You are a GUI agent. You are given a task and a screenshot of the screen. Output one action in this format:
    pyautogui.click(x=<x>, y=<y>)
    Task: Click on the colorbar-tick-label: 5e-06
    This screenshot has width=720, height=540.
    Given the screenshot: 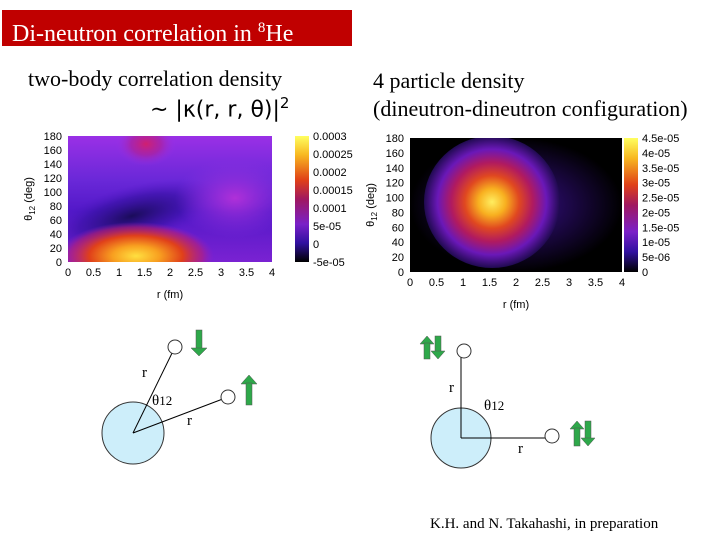 What is the action you would take?
    pyautogui.click(x=656, y=258)
    